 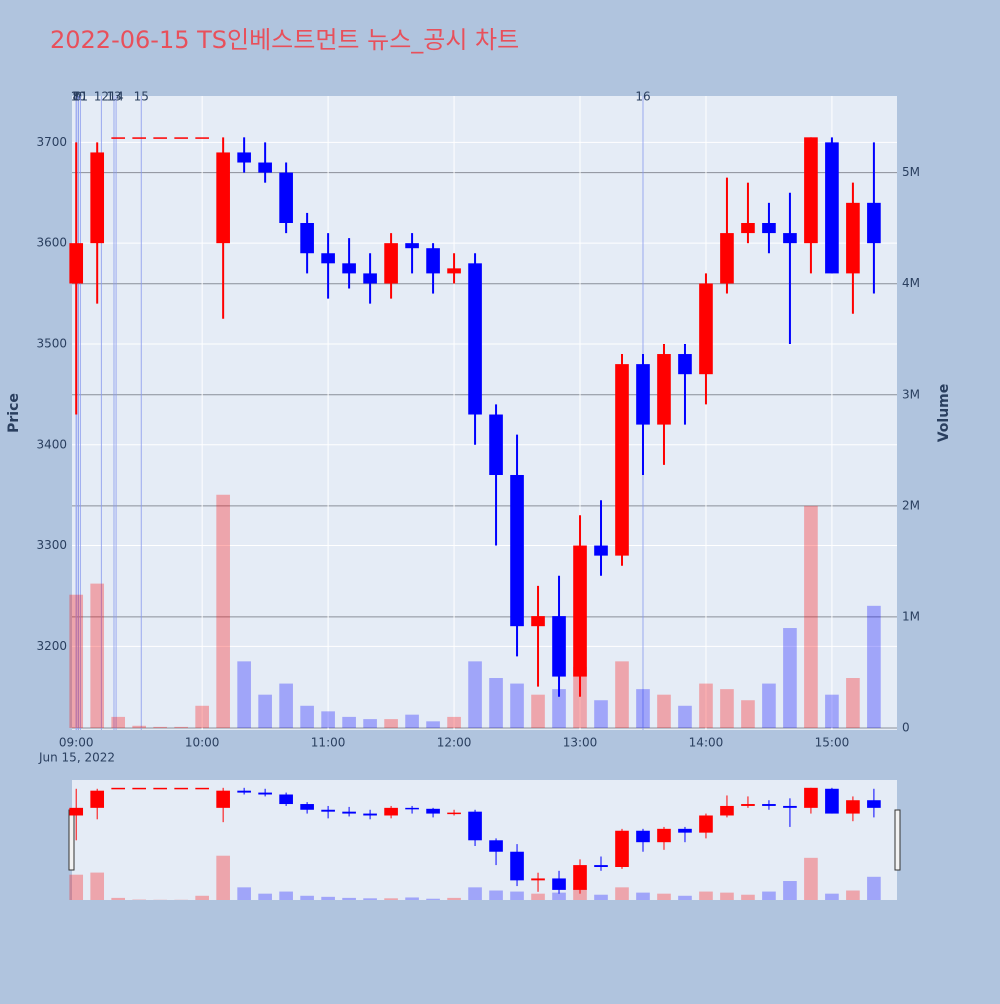 What do you see at coordinates (51, 243) in the screenshot?
I see `y-tick-label: 3600` at bounding box center [51, 243].